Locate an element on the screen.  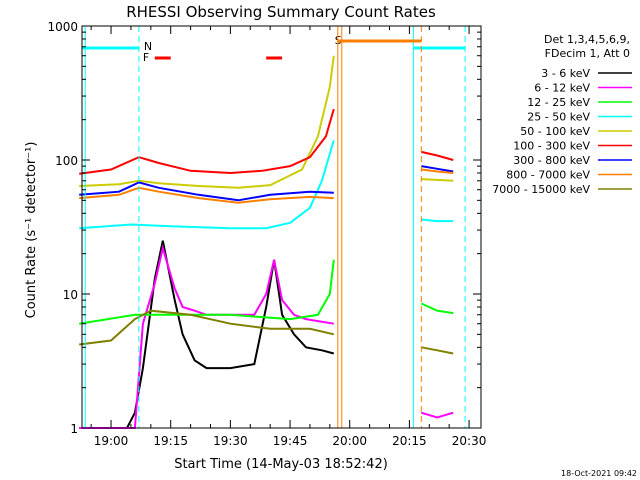
x-tick-label-4: 19:45 is located at coordinates (290, 441).